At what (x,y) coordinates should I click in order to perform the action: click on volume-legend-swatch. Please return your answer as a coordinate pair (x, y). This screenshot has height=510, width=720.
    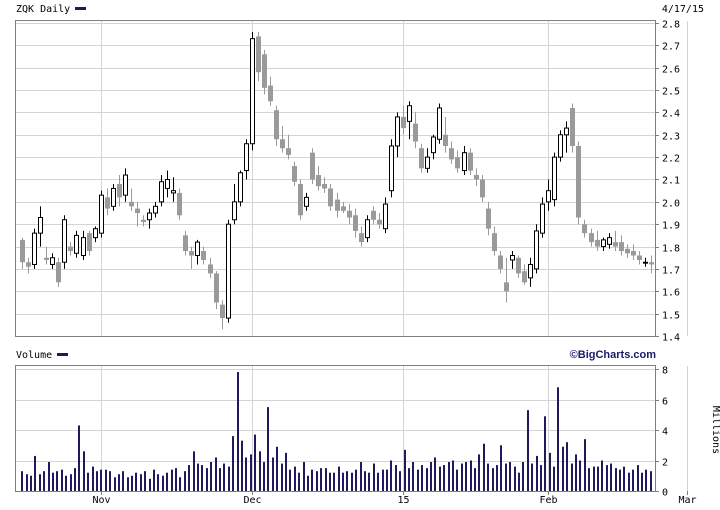
    Looking at the image, I should click on (62, 354).